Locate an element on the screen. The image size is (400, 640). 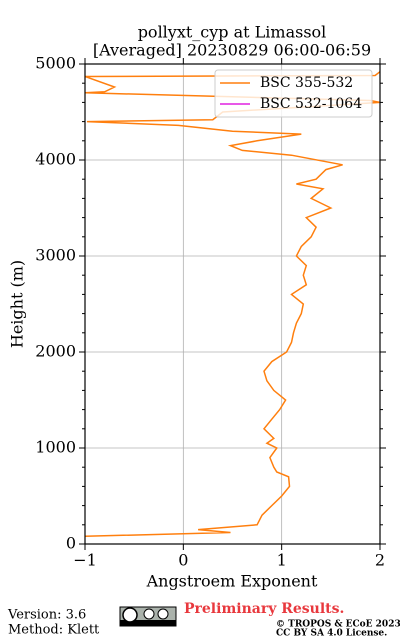
y-tick-label: 2000 is located at coordinates (55, 351).